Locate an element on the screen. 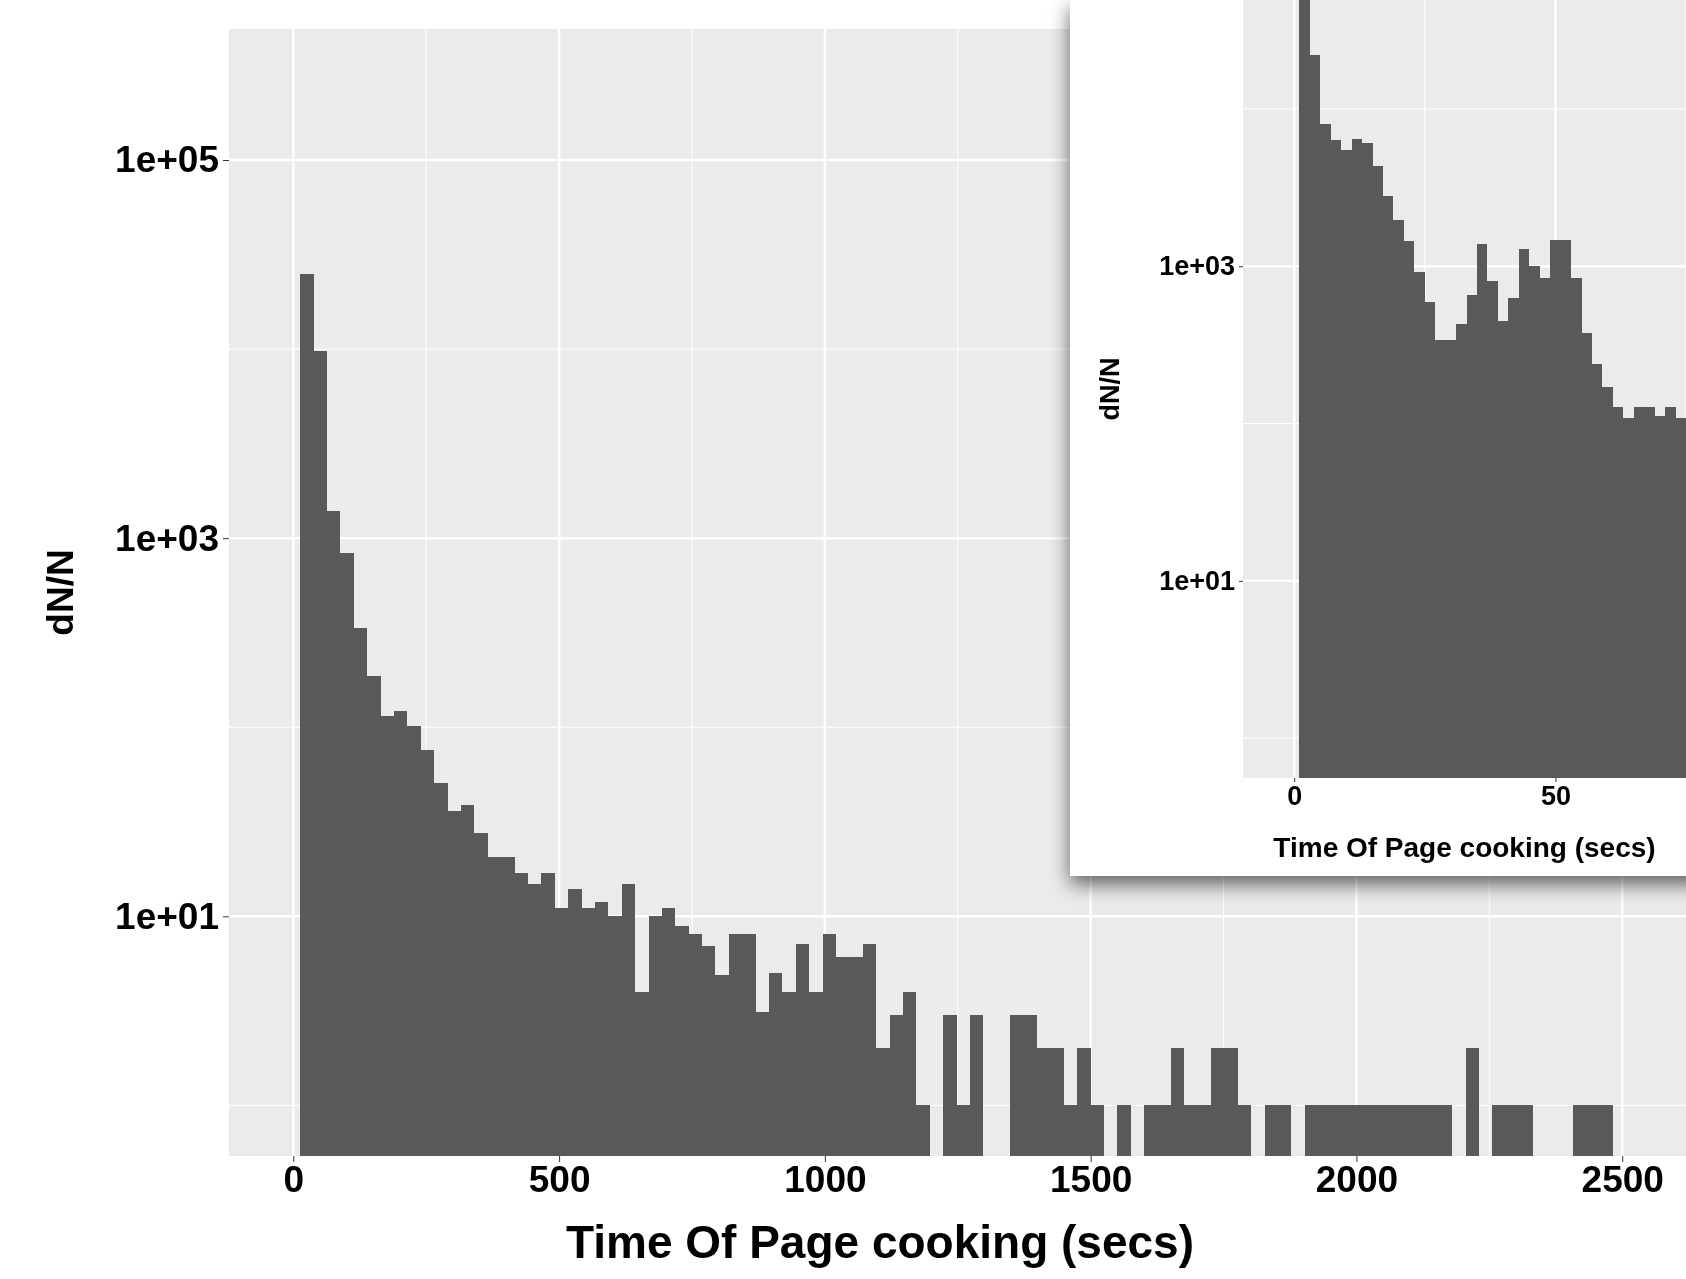  x-tick-label: 1500 is located at coordinates (1091, 1180).